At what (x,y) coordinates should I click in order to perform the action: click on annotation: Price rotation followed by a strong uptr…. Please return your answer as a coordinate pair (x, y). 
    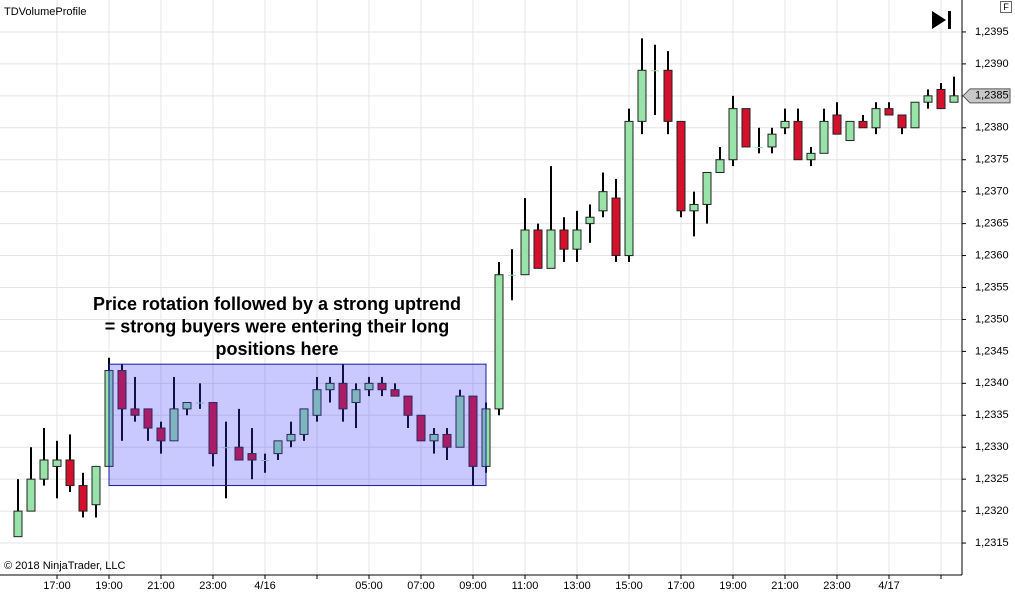
    Looking at the image, I should click on (277, 304).